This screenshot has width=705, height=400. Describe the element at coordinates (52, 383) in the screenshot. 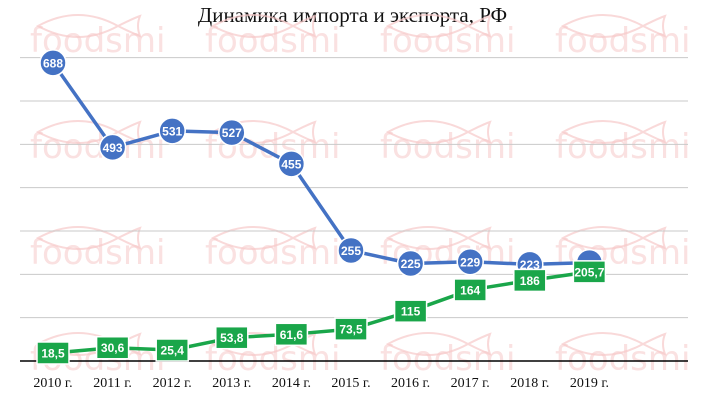

I see `x-tick-label: 2010 г.` at that location.